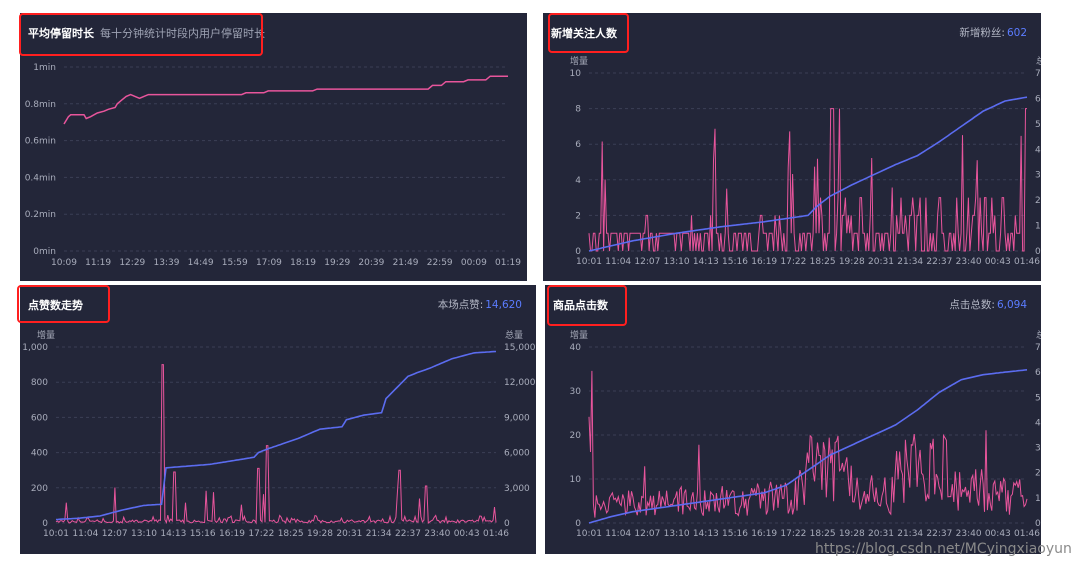 This screenshot has height=569, width=1079. Describe the element at coordinates (98, 263) in the screenshot. I see `x-tick-label: 11:19` at that location.